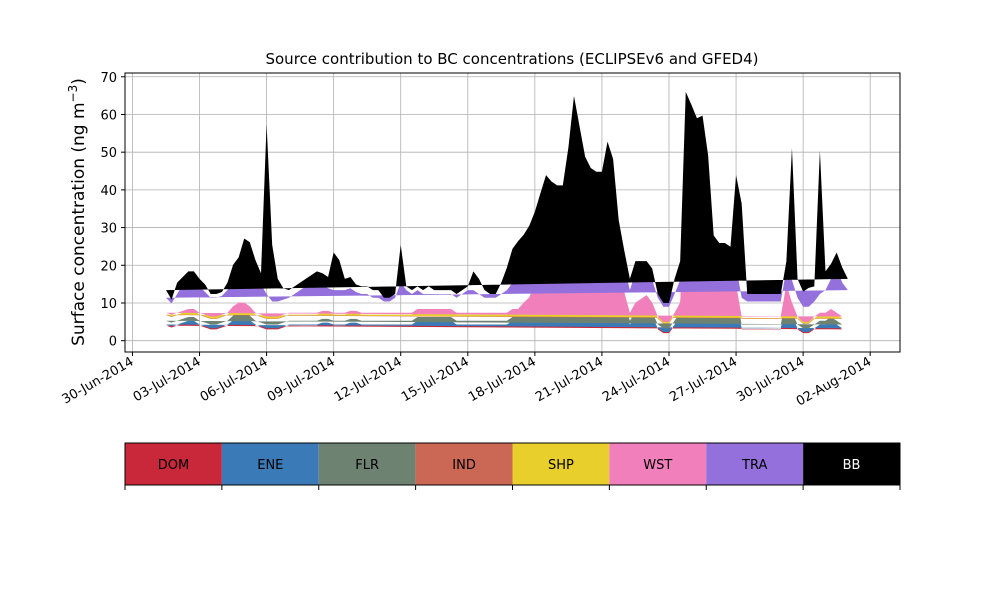 This screenshot has height=600, width=1000. Describe the element at coordinates (108, 304) in the screenshot. I see `y-tick-label: 10` at that location.